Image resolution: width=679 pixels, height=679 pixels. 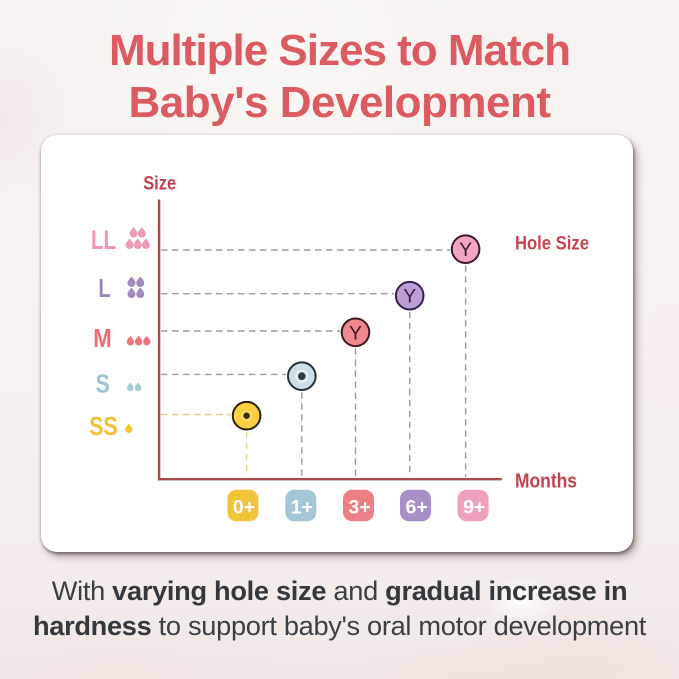 I want to click on svg-text: 3+, so click(x=359, y=507).